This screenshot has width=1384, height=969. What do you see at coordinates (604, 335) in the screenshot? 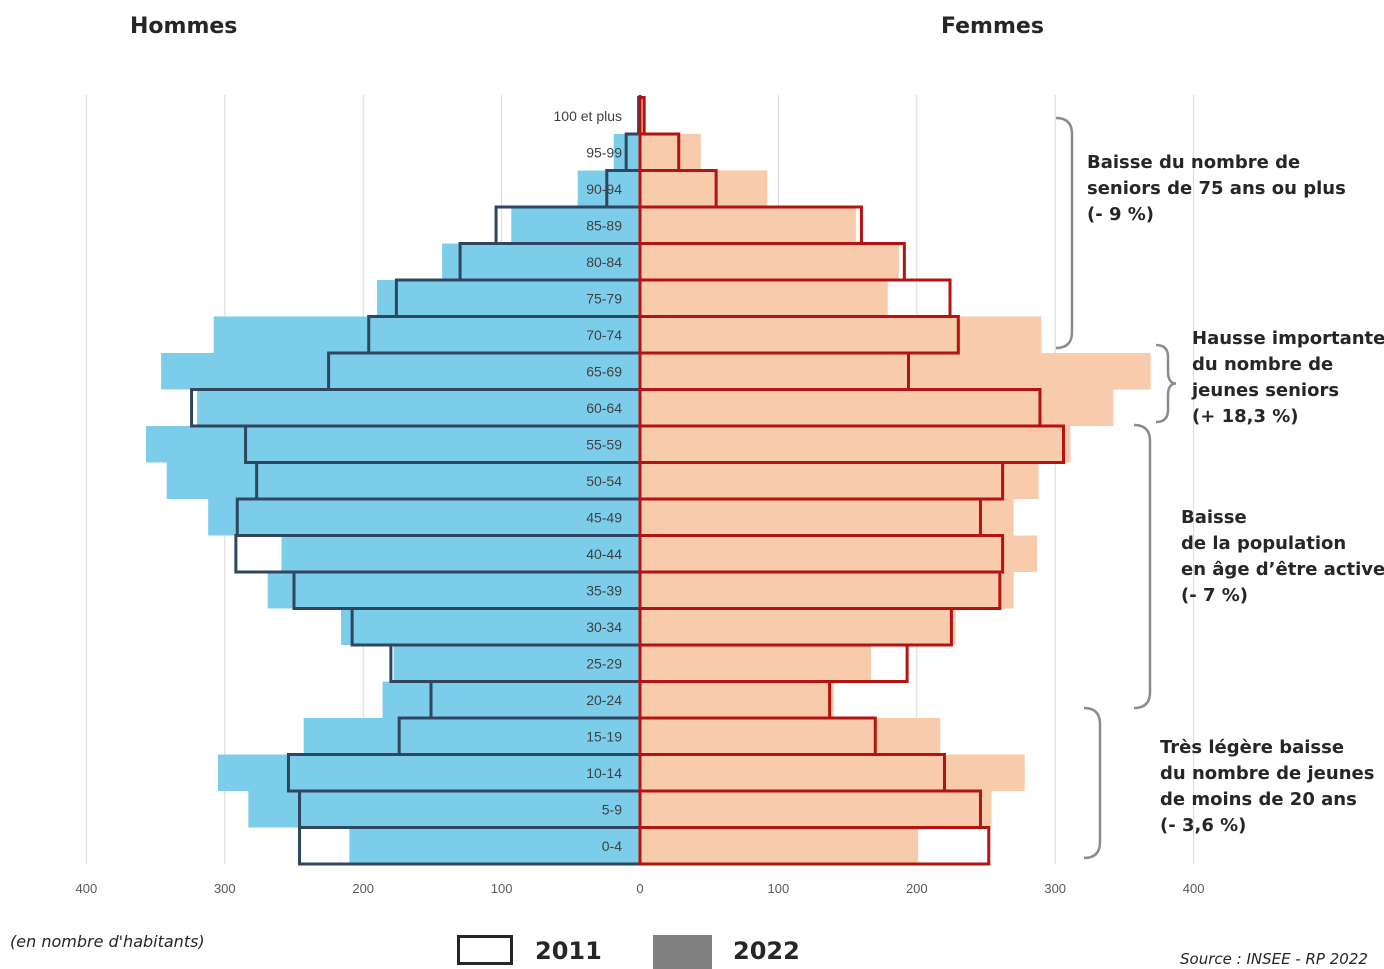
I see `age-label: 70-74` at bounding box center [604, 335].